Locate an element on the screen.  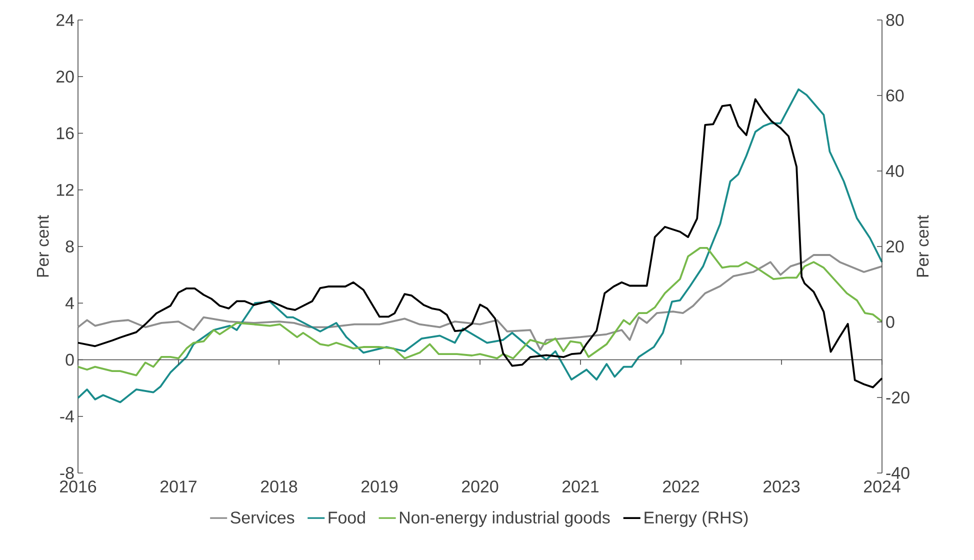
x-tick-label: 2020 is located at coordinates (480, 486).